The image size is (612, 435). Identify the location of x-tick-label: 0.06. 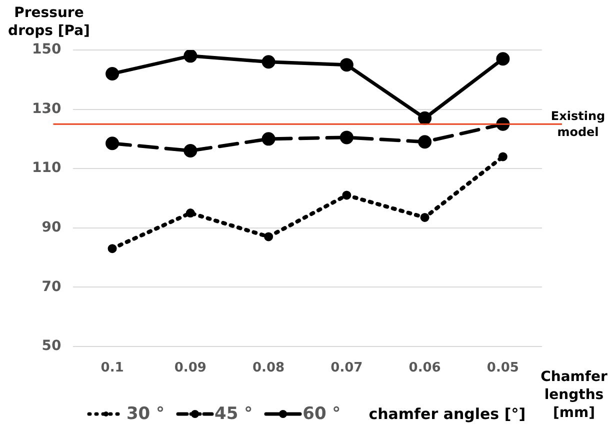
(424, 368).